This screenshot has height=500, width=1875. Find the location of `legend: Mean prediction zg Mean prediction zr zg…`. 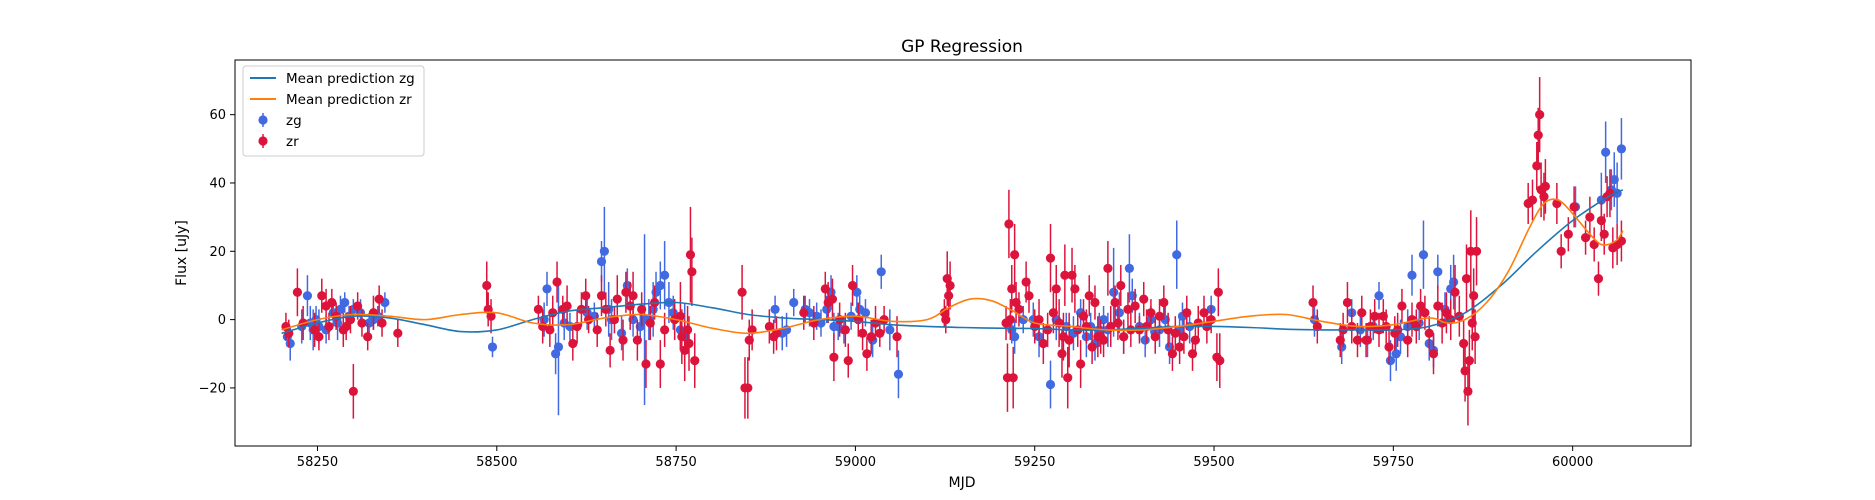

legend: Mean prediction zg Mean prediction zr zg… is located at coordinates (333, 111).